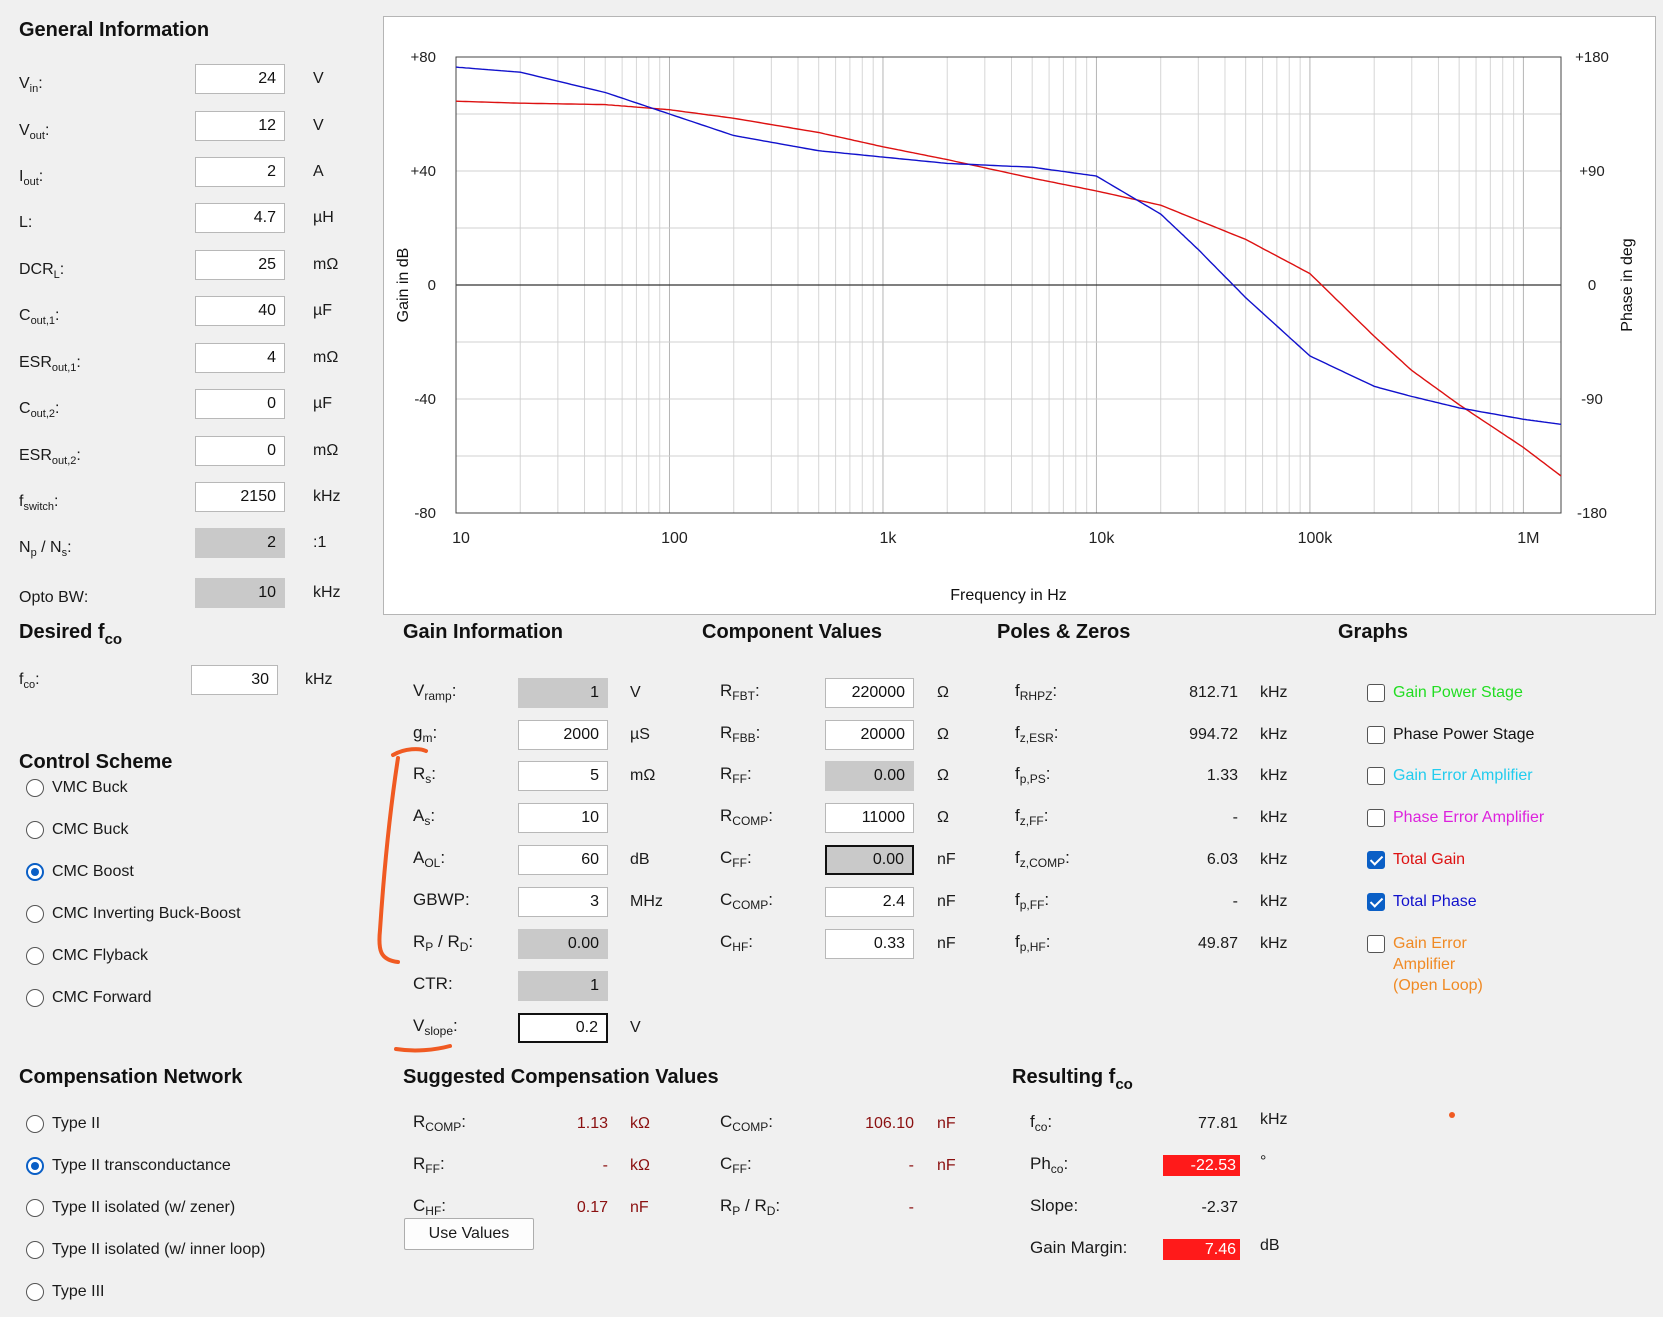 The image size is (1663, 1317). Describe the element at coordinates (1274, 859) in the screenshot. I see `pole-zero-unit-4: kHz` at that location.